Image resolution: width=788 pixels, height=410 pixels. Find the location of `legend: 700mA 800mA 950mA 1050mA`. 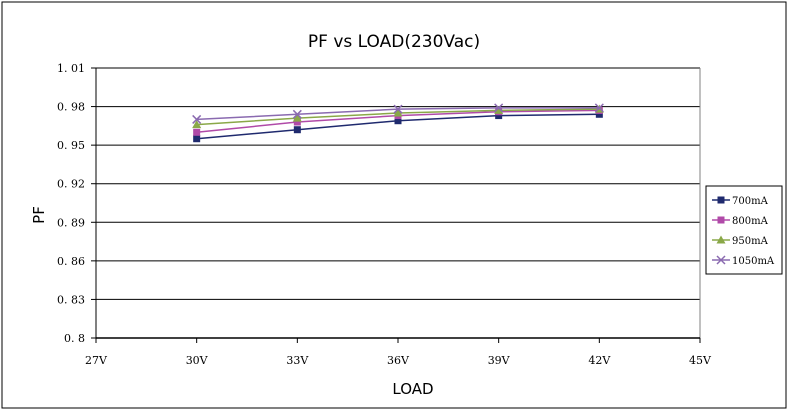

legend: 700mA 800mA 950mA 1050mA is located at coordinates (744, 230).